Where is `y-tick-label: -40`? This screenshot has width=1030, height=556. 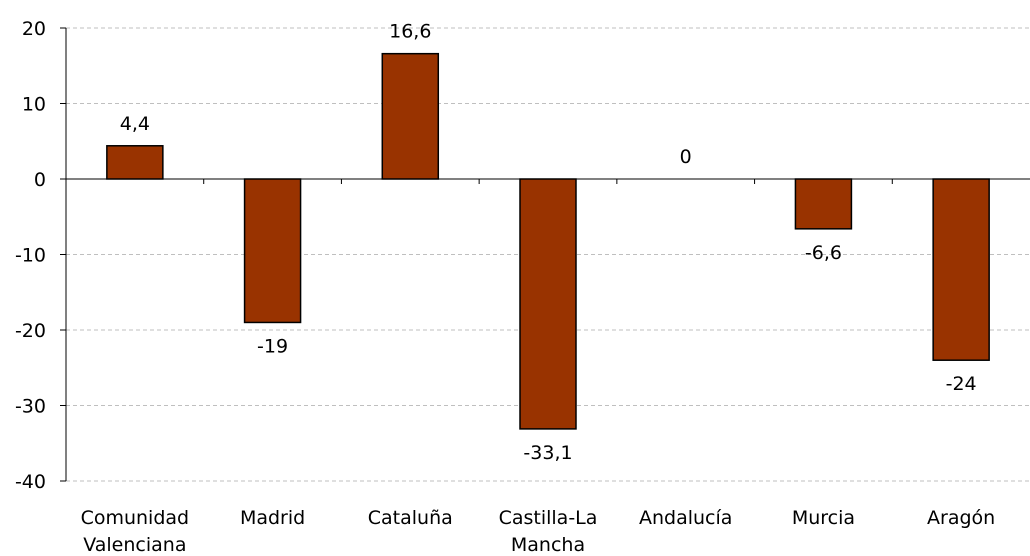
y-tick-label: -40 is located at coordinates (30, 482).